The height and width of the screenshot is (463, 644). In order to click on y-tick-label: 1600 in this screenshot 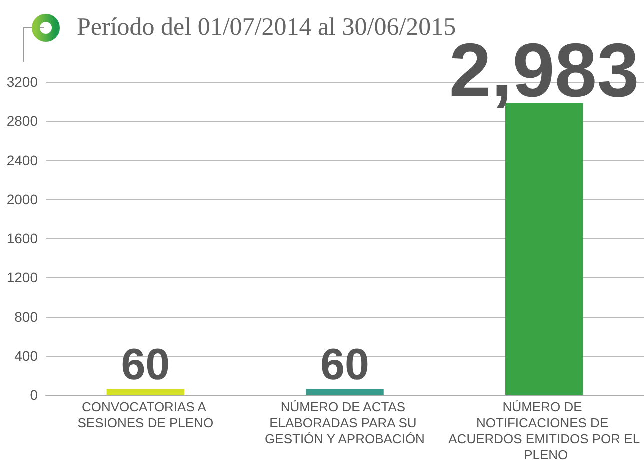, I will do `click(22, 238)`.